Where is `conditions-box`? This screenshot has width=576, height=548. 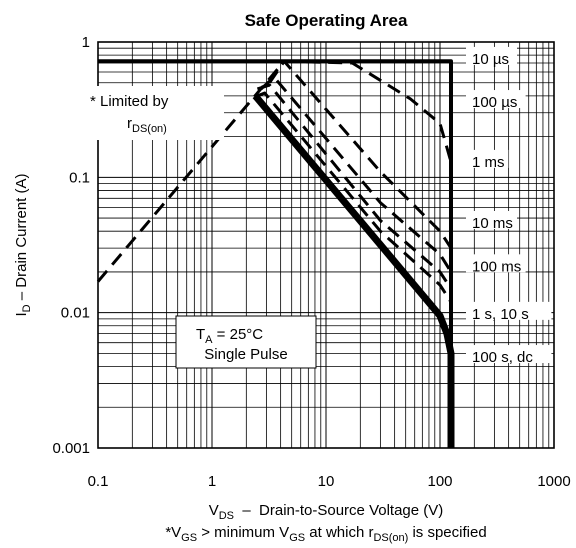
conditions-box is located at coordinates (246, 342).